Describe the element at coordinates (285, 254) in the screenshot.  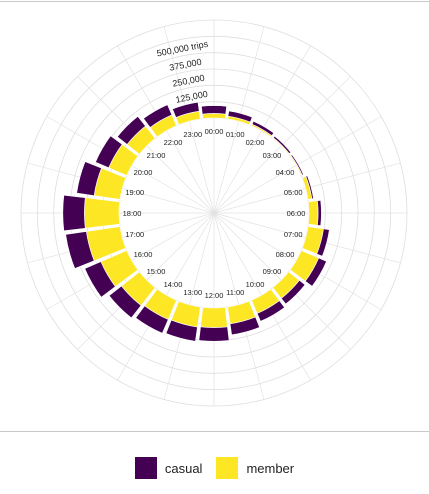
I see `hour-label-8: 08:00` at that location.